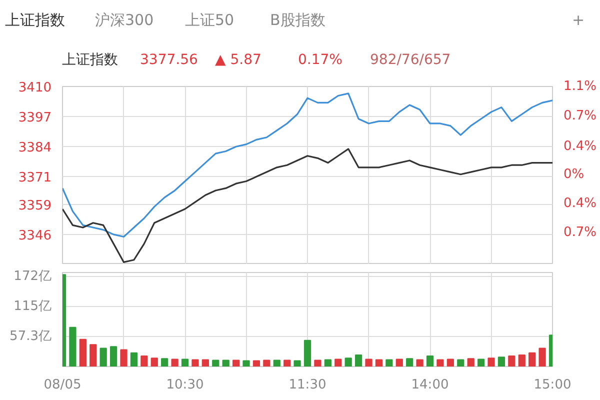 The height and width of the screenshot is (400, 600). I want to click on x-tick-label: 11:30, so click(307, 385).